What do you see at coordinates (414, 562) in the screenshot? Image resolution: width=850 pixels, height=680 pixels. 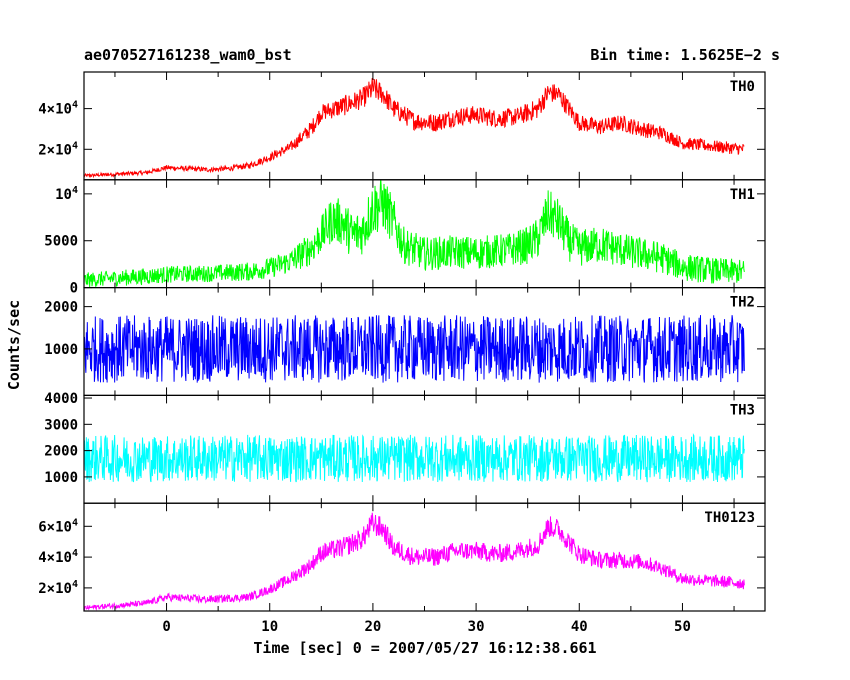 I see `series-th0123-line` at bounding box center [414, 562].